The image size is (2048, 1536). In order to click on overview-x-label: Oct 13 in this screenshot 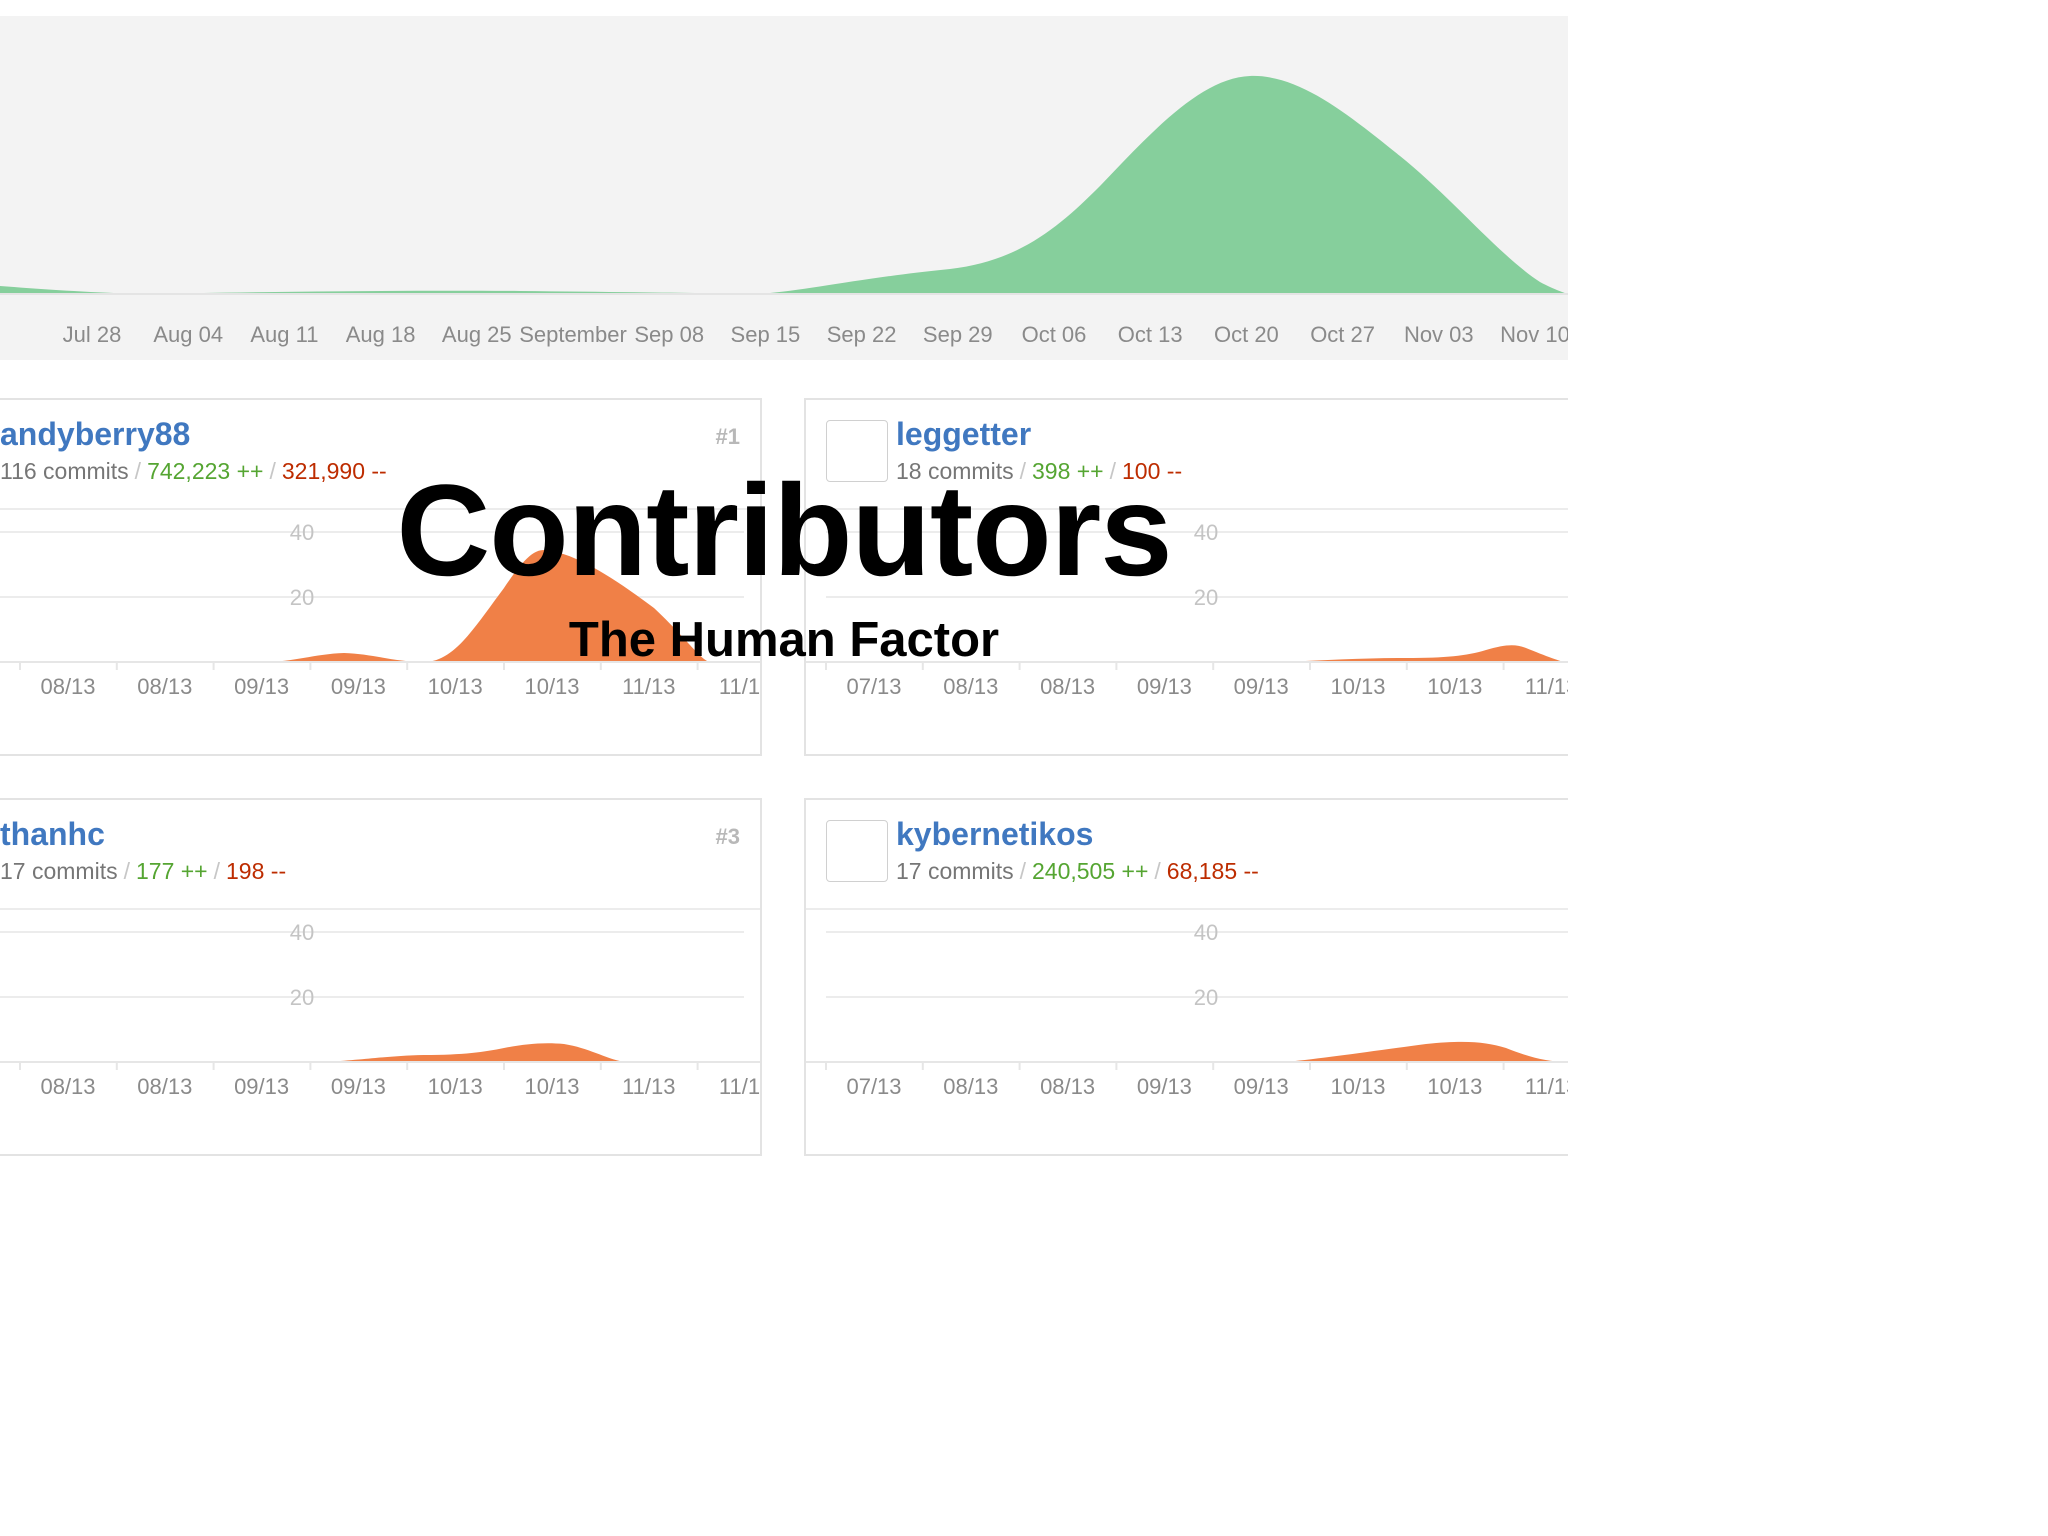, I will do `click(1150, 334)`.